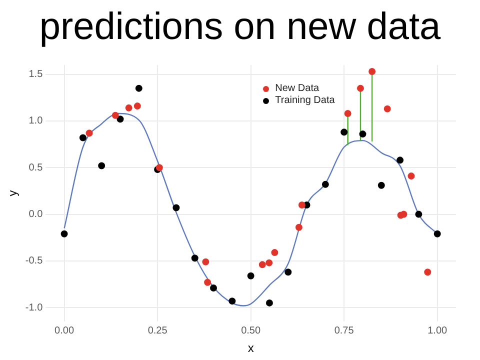  Describe the element at coordinates (240, 27) in the screenshot. I see `chart-title: predictions on new data` at that location.